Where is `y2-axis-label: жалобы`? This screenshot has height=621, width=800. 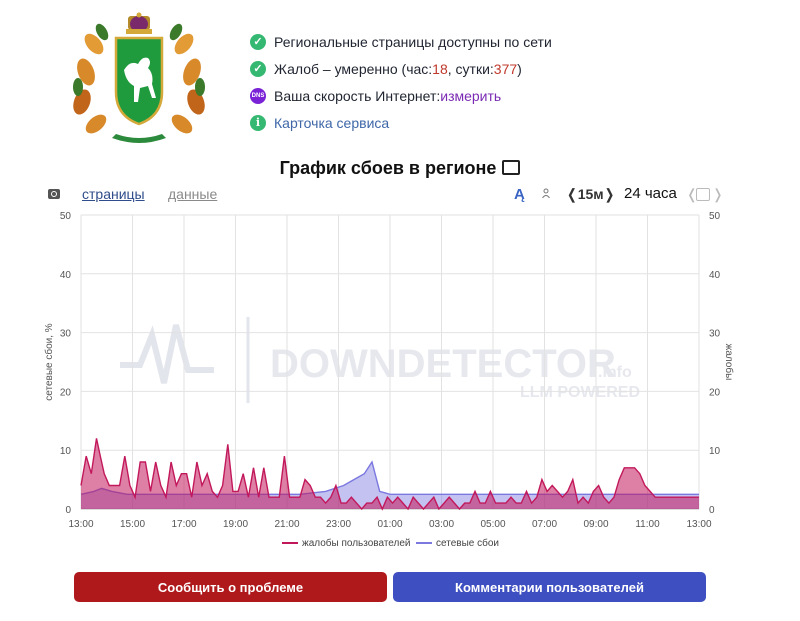
y2-axis-label: жалобы is located at coordinates (729, 362).